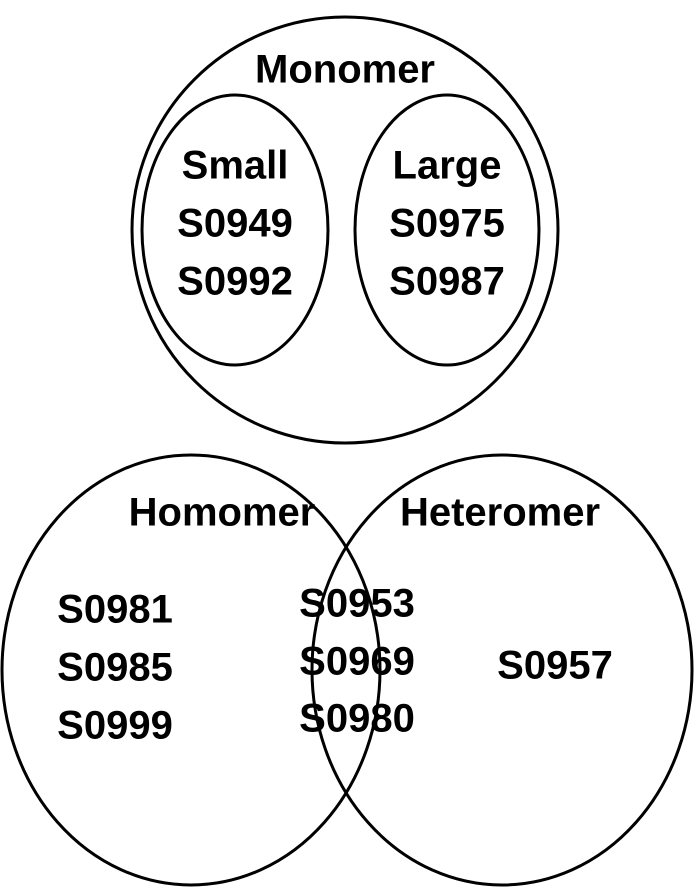 This screenshot has width=694, height=893. I want to click on large-item: S0987, so click(447, 282).